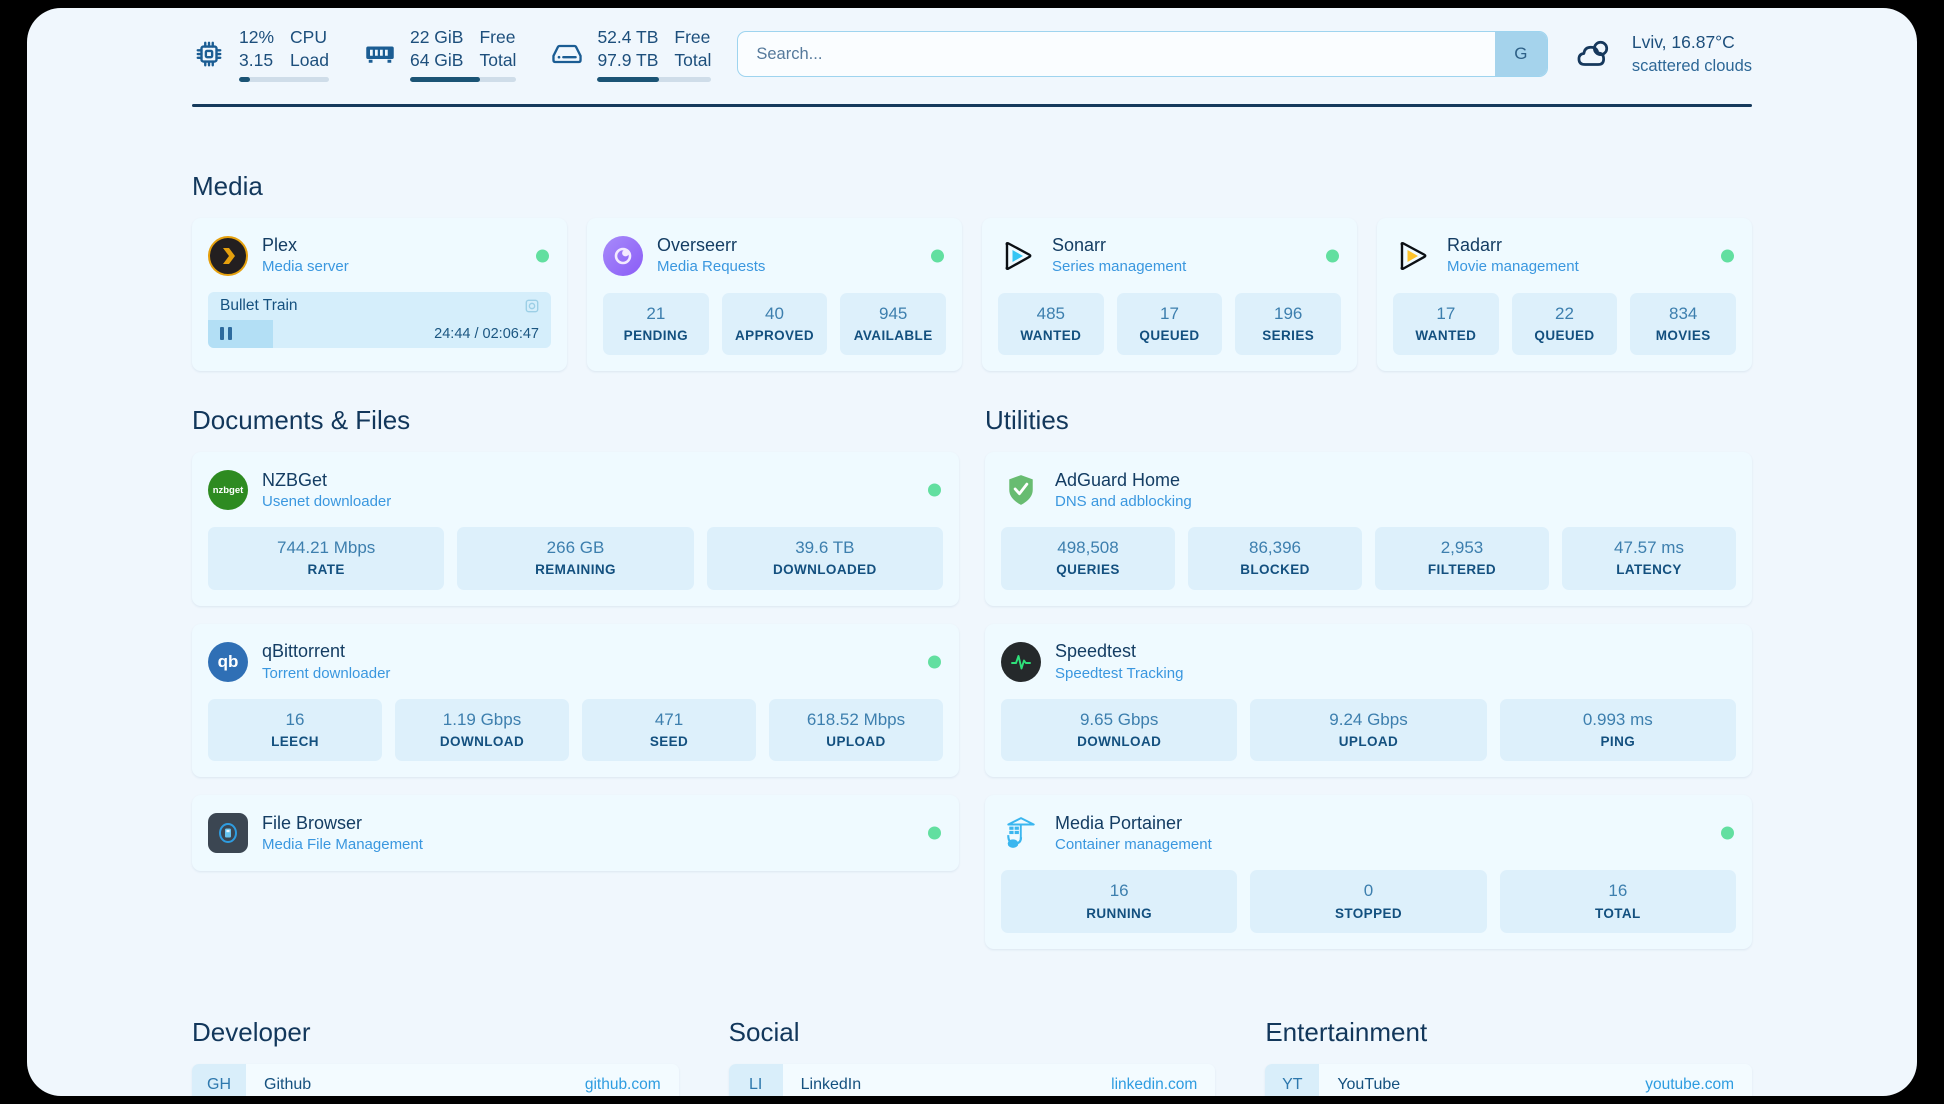  I want to click on bookmark-item-youtube: YT YouTube youtube.com, so click(1508, 1080).